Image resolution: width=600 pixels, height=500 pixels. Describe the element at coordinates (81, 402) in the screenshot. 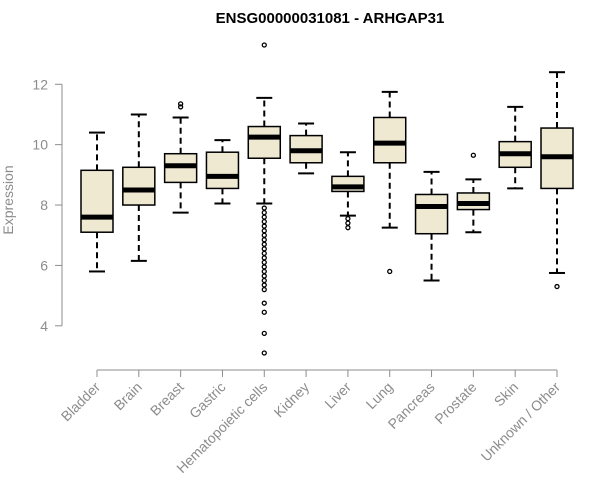

I see `x-tick-label: Bladder` at that location.